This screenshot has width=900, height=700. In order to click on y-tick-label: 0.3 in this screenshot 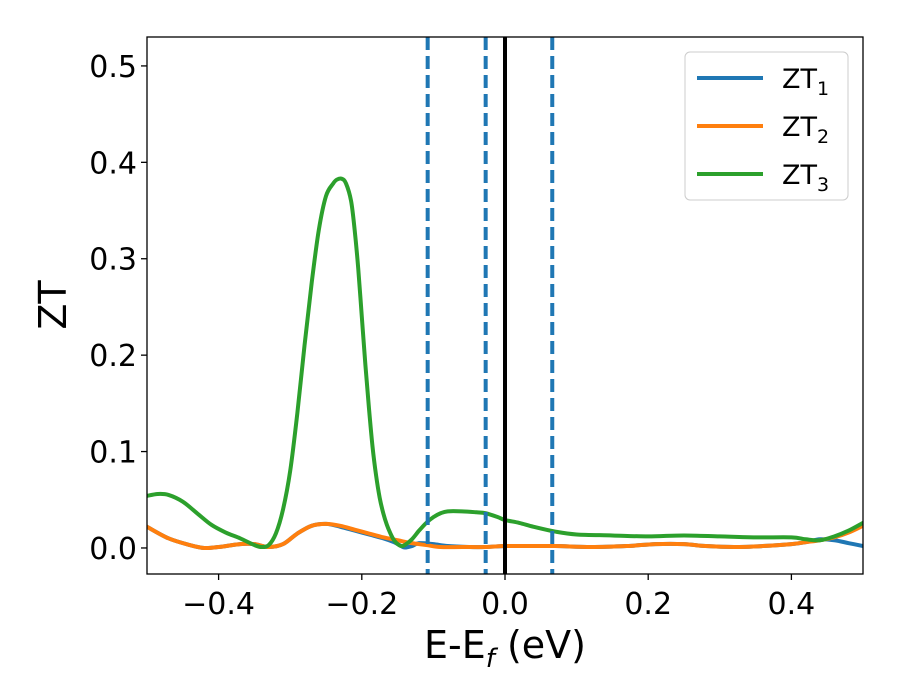, I will do `click(113, 260)`.